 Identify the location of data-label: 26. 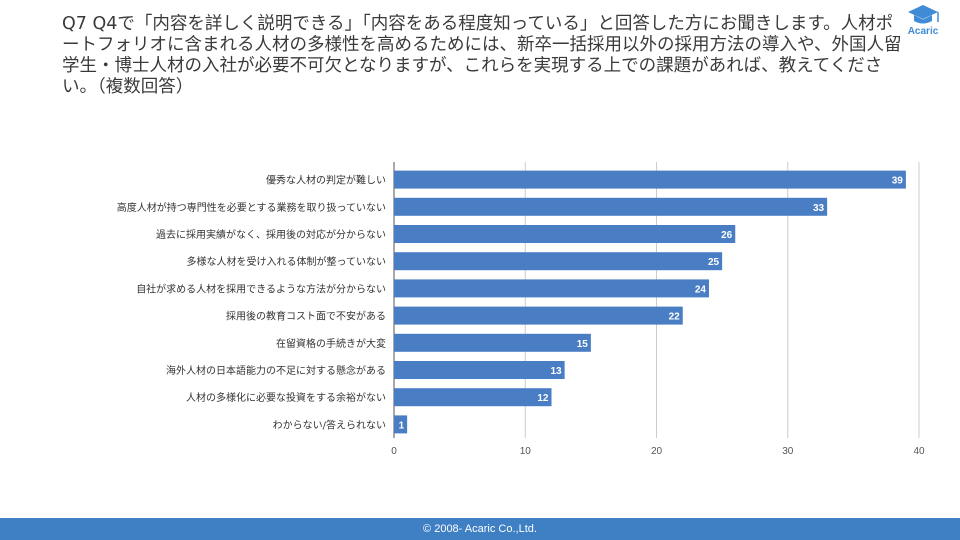
(727, 235).